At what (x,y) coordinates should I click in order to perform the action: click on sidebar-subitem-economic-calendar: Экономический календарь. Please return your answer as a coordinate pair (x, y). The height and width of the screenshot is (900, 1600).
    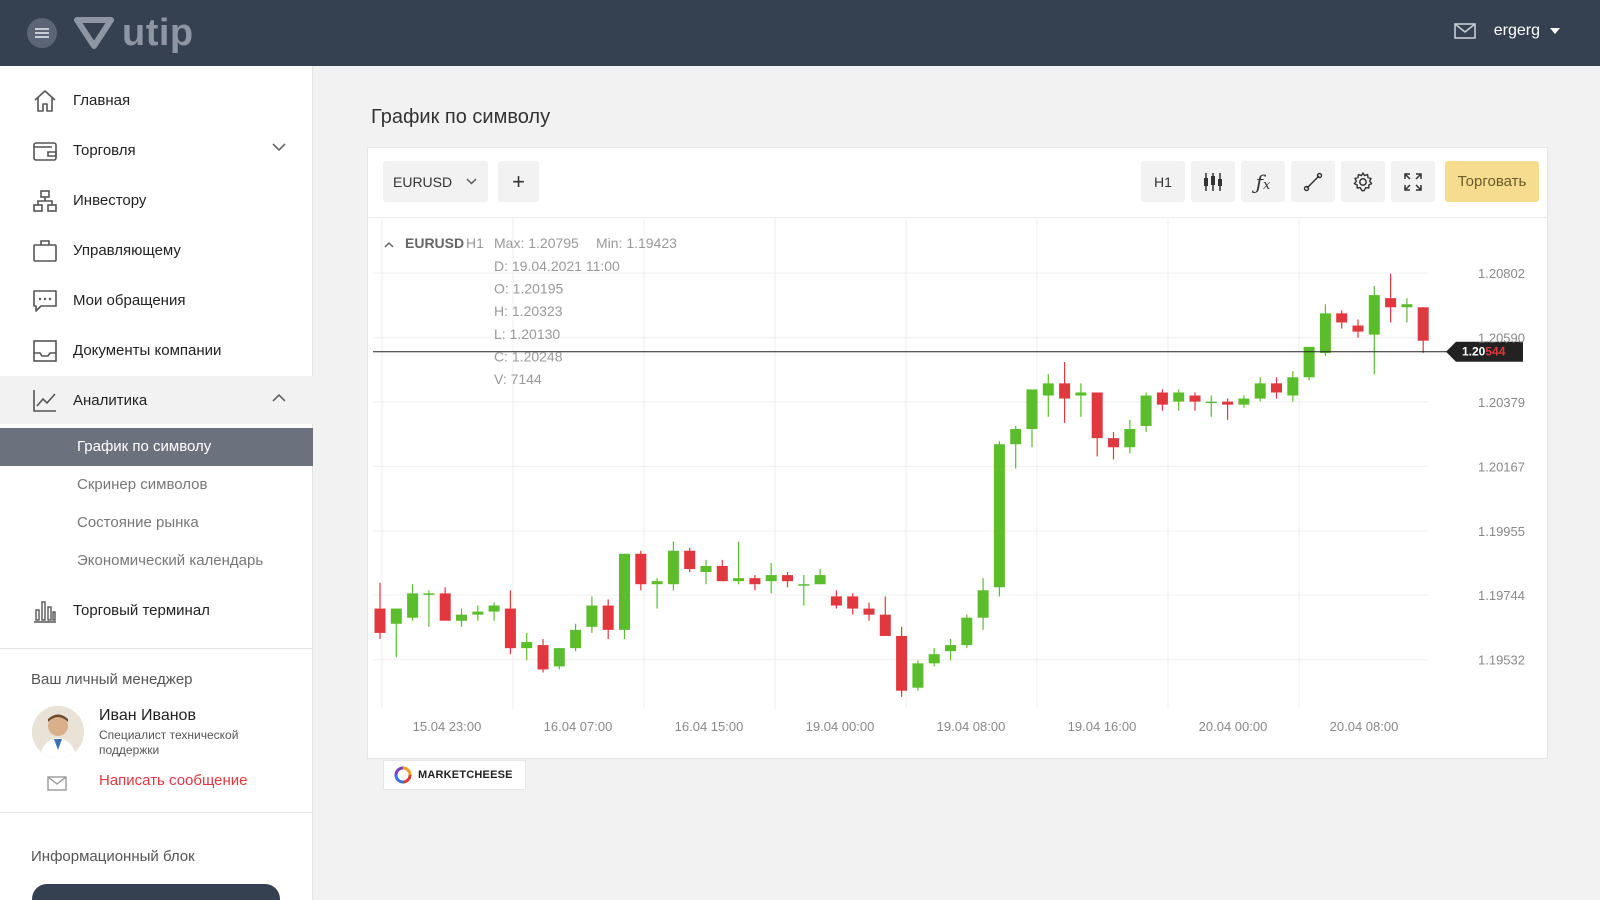
    Looking at the image, I should click on (170, 560).